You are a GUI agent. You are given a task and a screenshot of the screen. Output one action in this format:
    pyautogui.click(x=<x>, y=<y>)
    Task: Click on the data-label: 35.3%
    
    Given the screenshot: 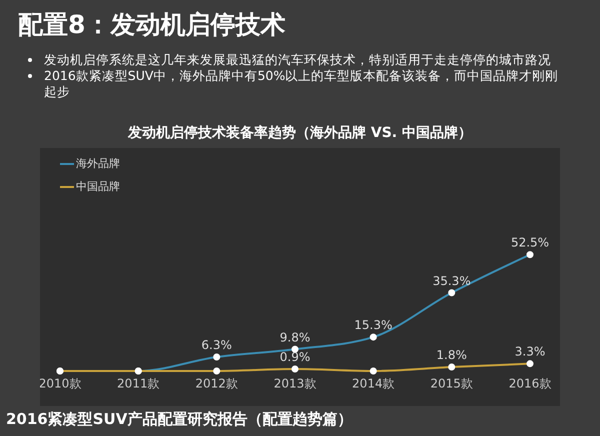 What is the action you would take?
    pyautogui.click(x=451, y=281)
    